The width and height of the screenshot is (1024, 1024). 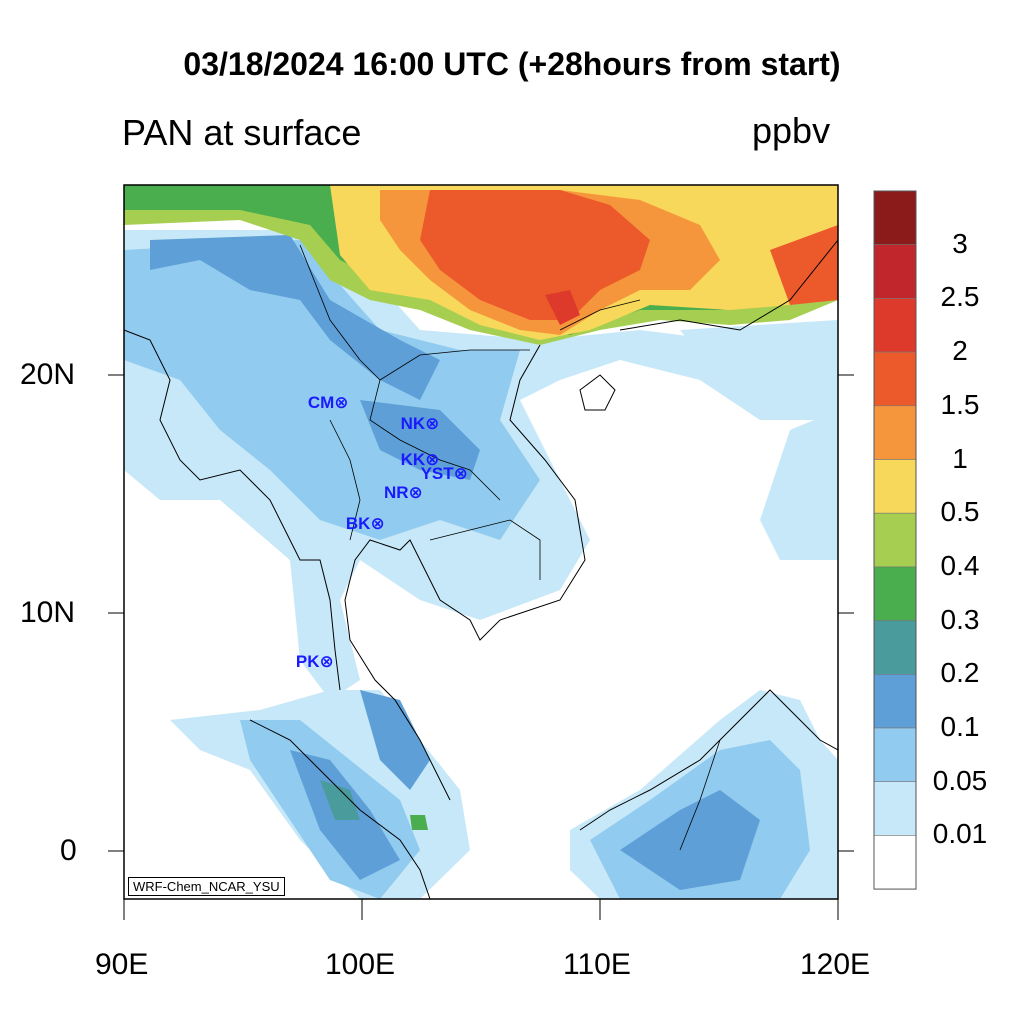 What do you see at coordinates (960, 726) in the screenshot?
I see `colorbar-label: 0.1` at bounding box center [960, 726].